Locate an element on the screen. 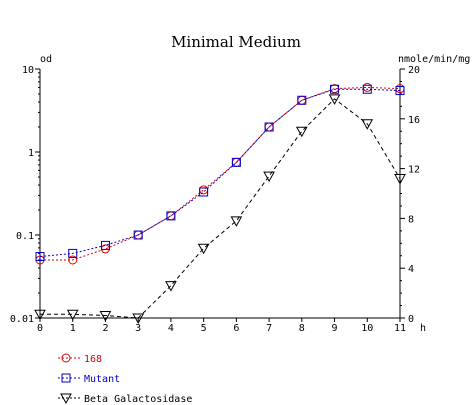 The image size is (472, 405). x-tick-label: 10 is located at coordinates (367, 328).